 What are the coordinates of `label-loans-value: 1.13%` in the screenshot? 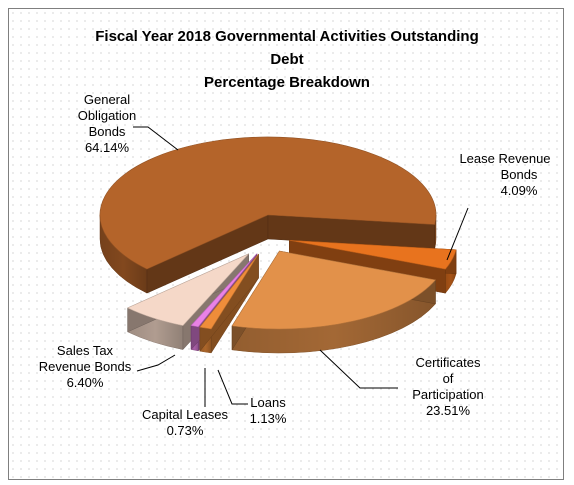 It's located at (268, 418).